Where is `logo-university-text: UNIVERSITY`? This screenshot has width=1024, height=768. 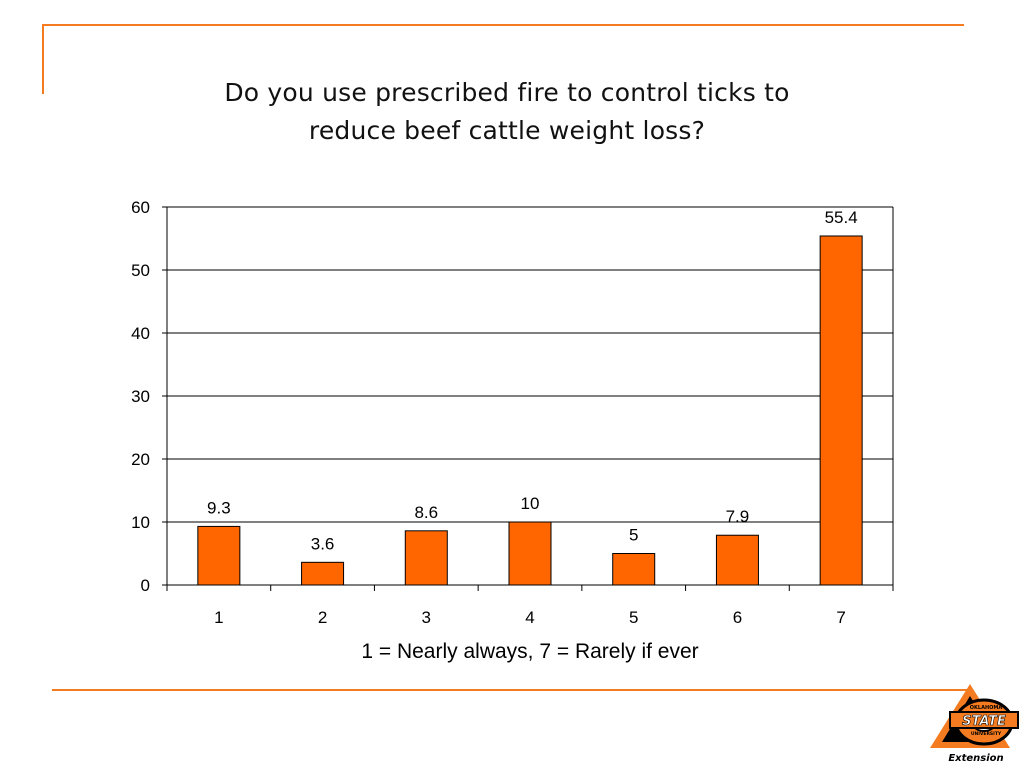 logo-university-text: UNIVERSITY is located at coordinates (986, 734).